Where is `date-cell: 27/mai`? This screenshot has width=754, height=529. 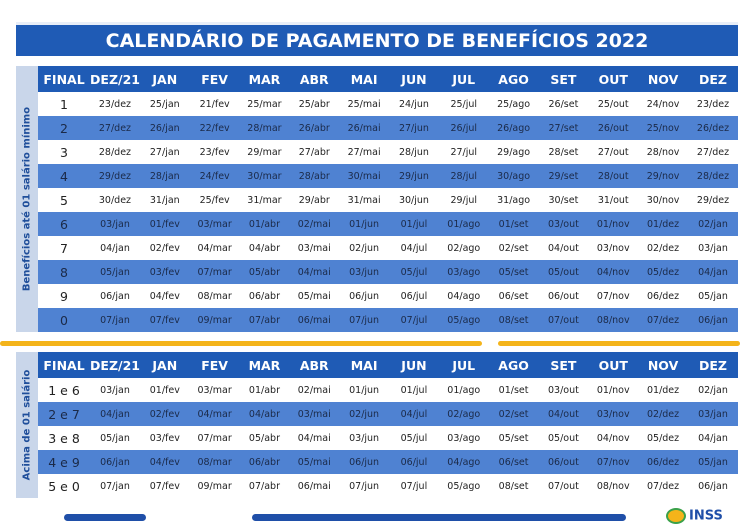 date-cell: 27/mai is located at coordinates (364, 152).